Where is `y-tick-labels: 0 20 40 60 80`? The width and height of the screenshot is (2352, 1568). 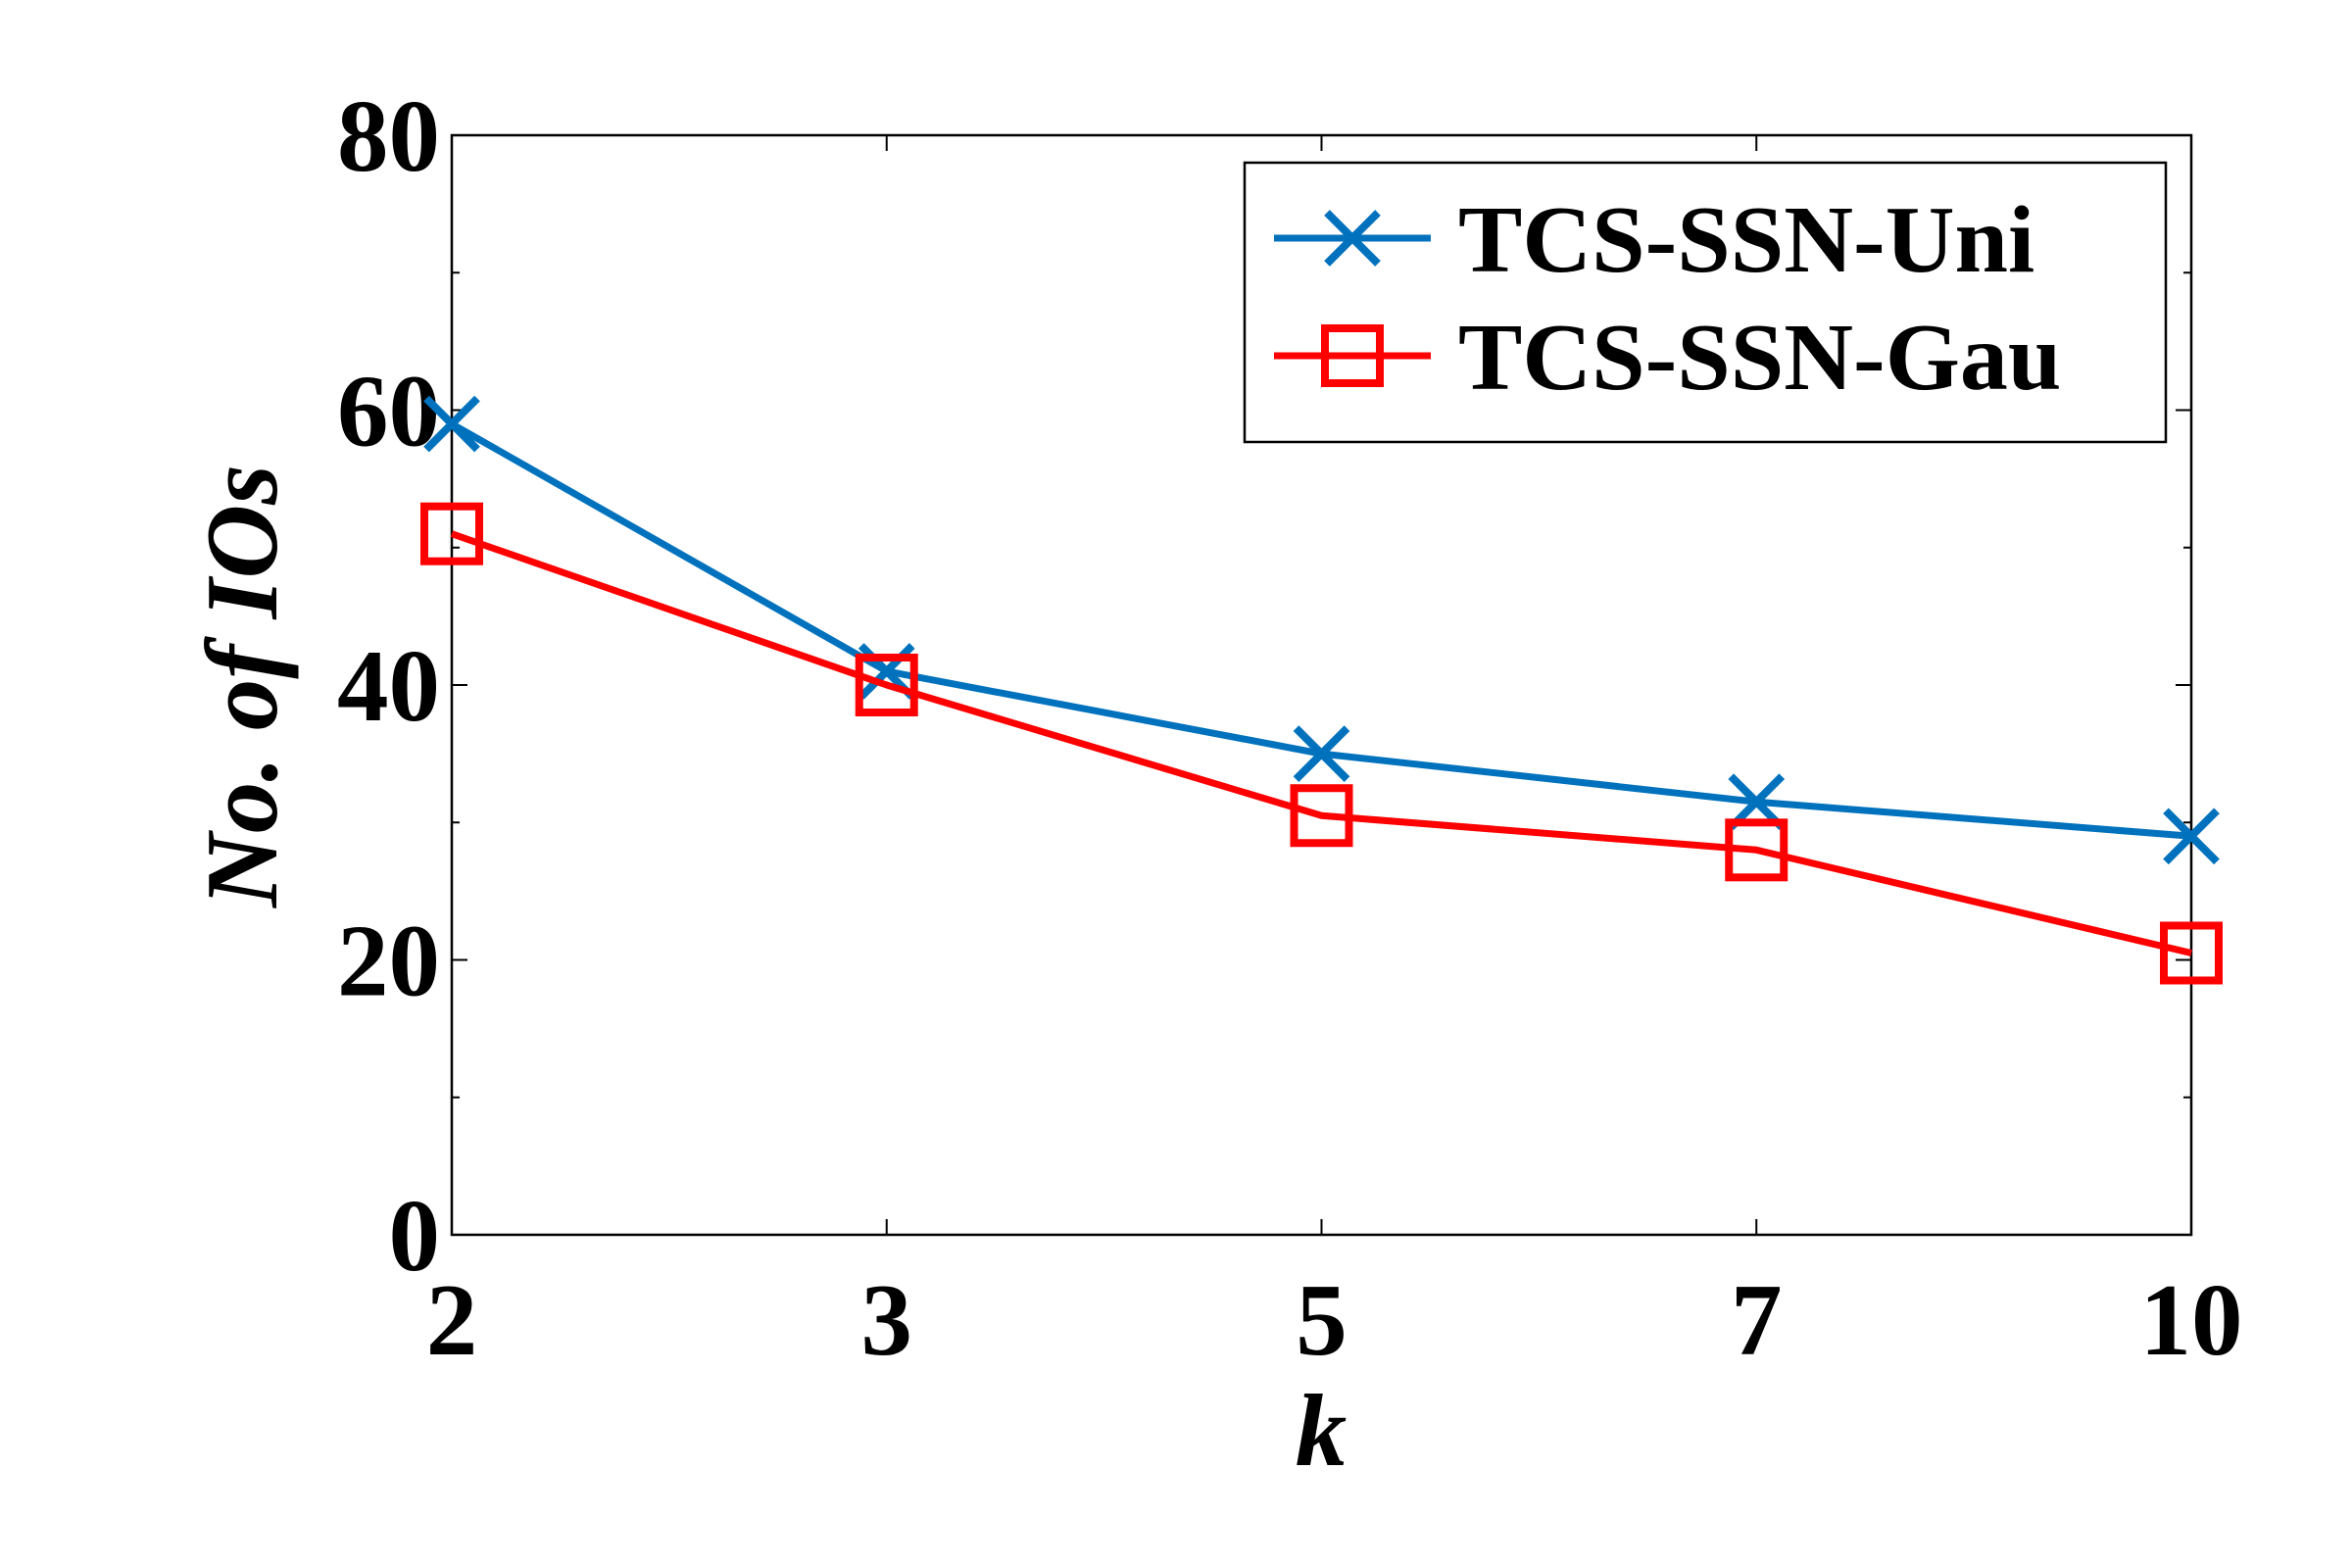 y-tick-labels: 0 20 40 60 80 is located at coordinates (388, 685).